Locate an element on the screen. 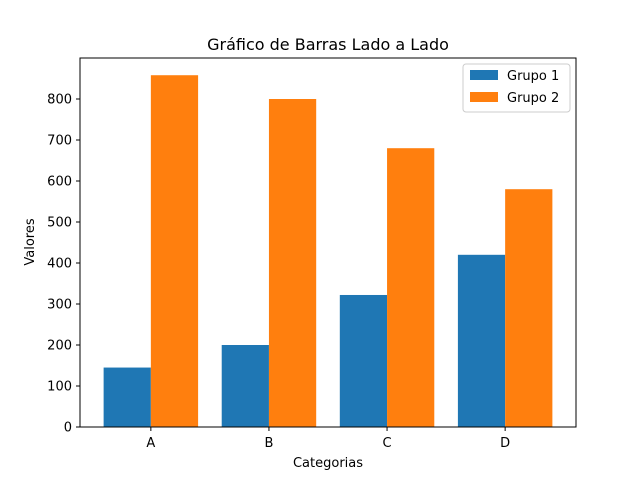  x-tick-label: D is located at coordinates (505, 443).